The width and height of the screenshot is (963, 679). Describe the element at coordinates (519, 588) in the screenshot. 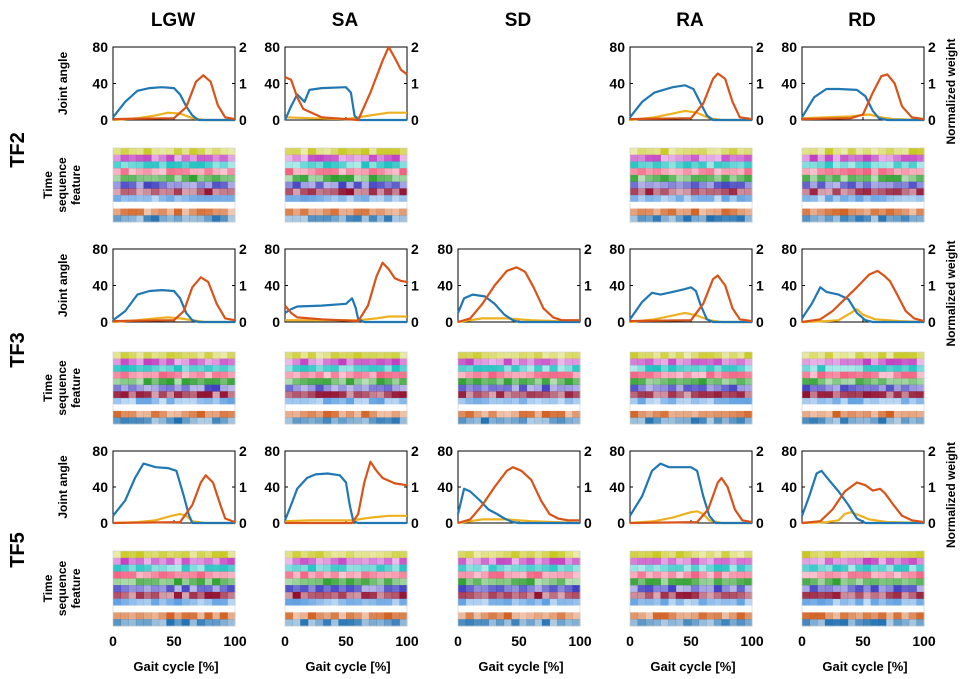

I see `feature-heatmap` at that location.